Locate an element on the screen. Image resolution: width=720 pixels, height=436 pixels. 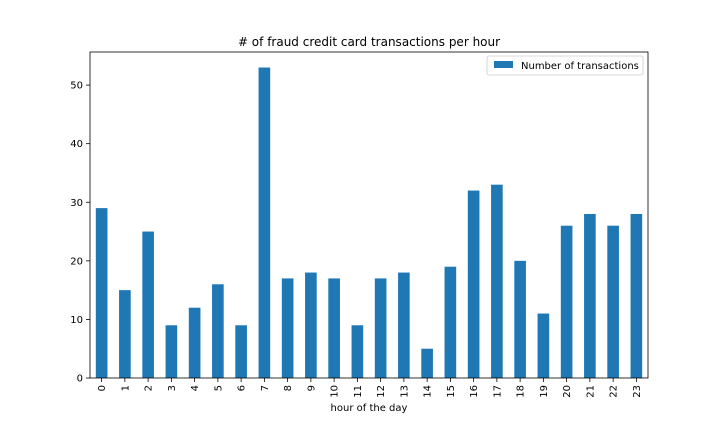
x-tick-label: 22 is located at coordinates (614, 391).